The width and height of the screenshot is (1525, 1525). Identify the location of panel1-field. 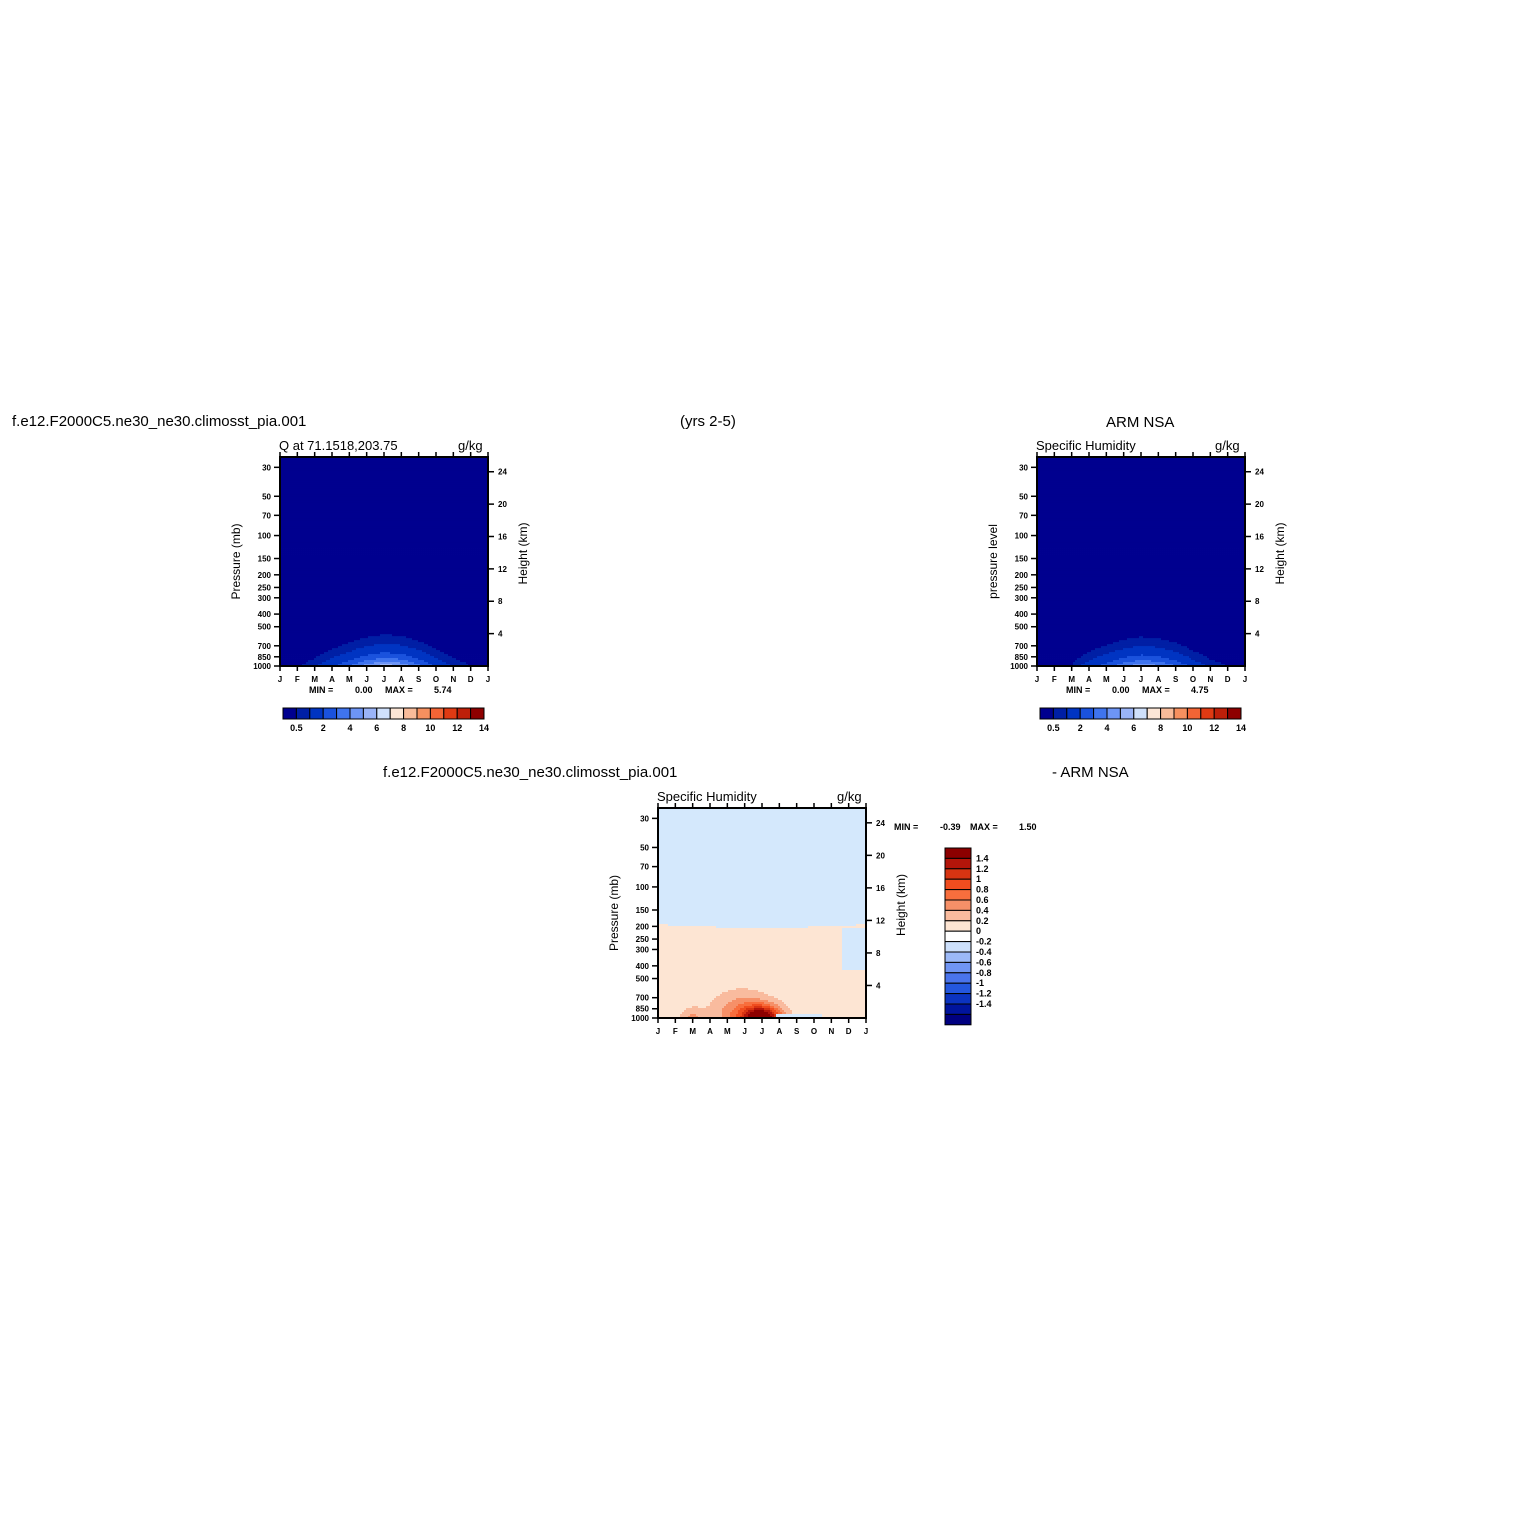
(384, 561).